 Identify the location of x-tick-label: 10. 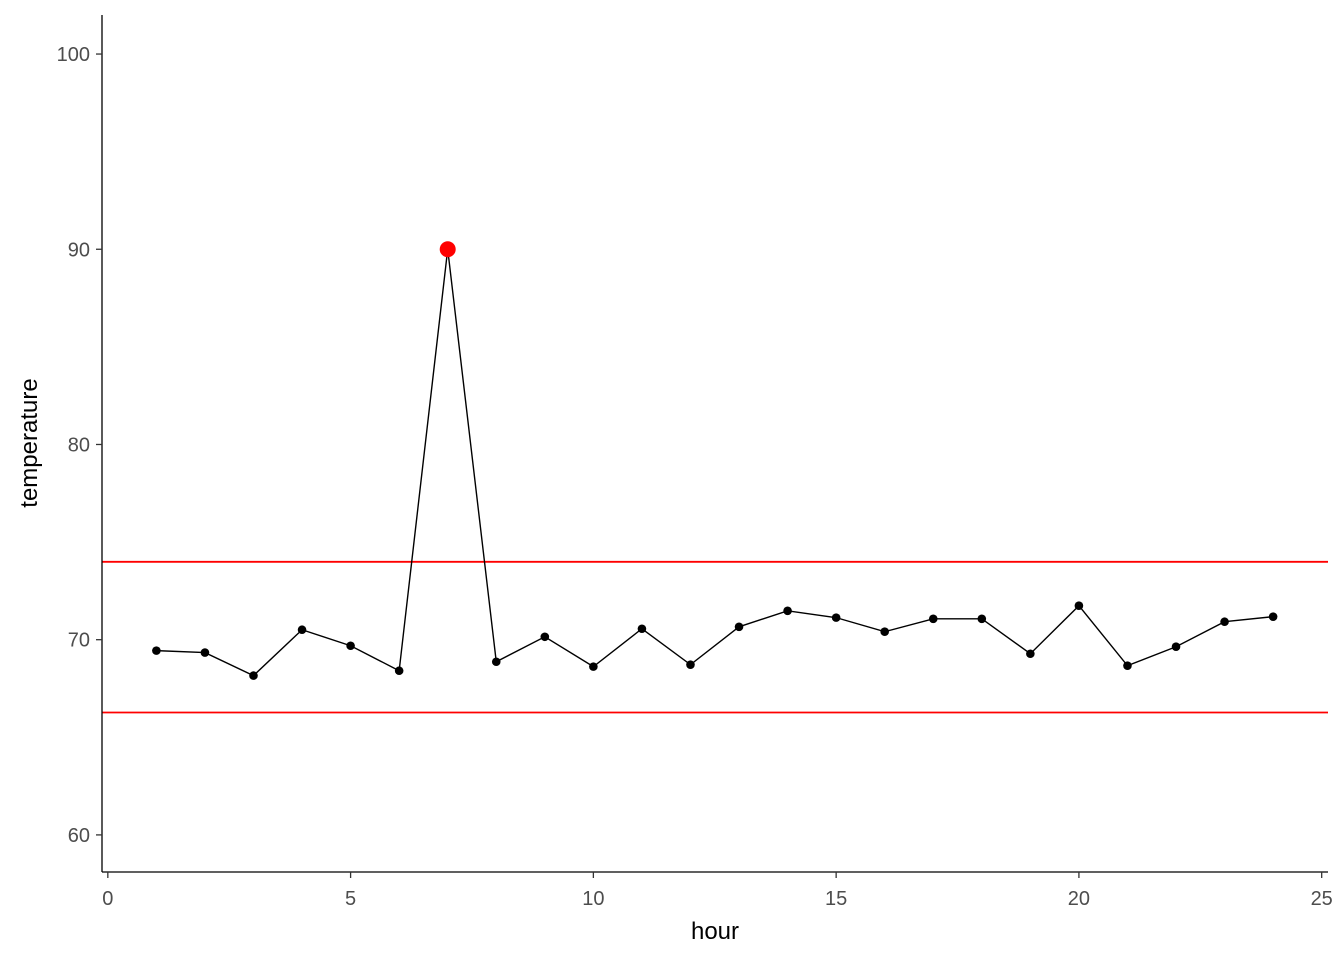
(593, 899).